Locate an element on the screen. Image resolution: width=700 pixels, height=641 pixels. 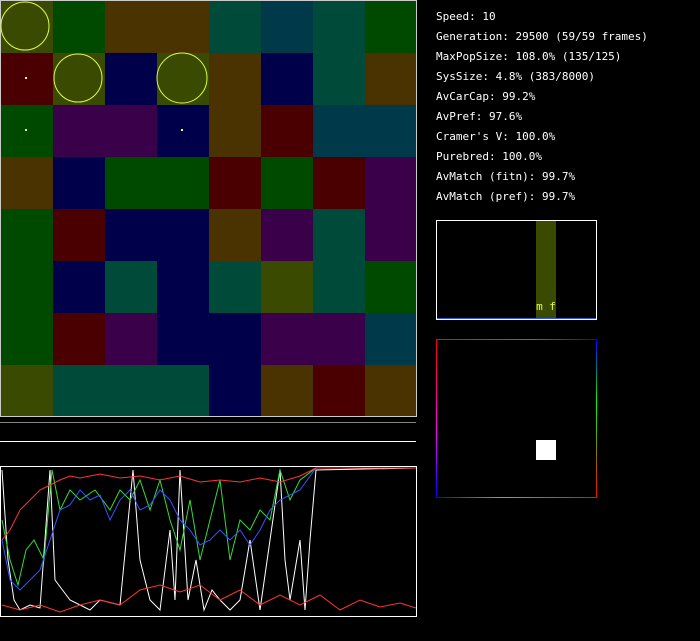
food is located at coordinates (104, 104).